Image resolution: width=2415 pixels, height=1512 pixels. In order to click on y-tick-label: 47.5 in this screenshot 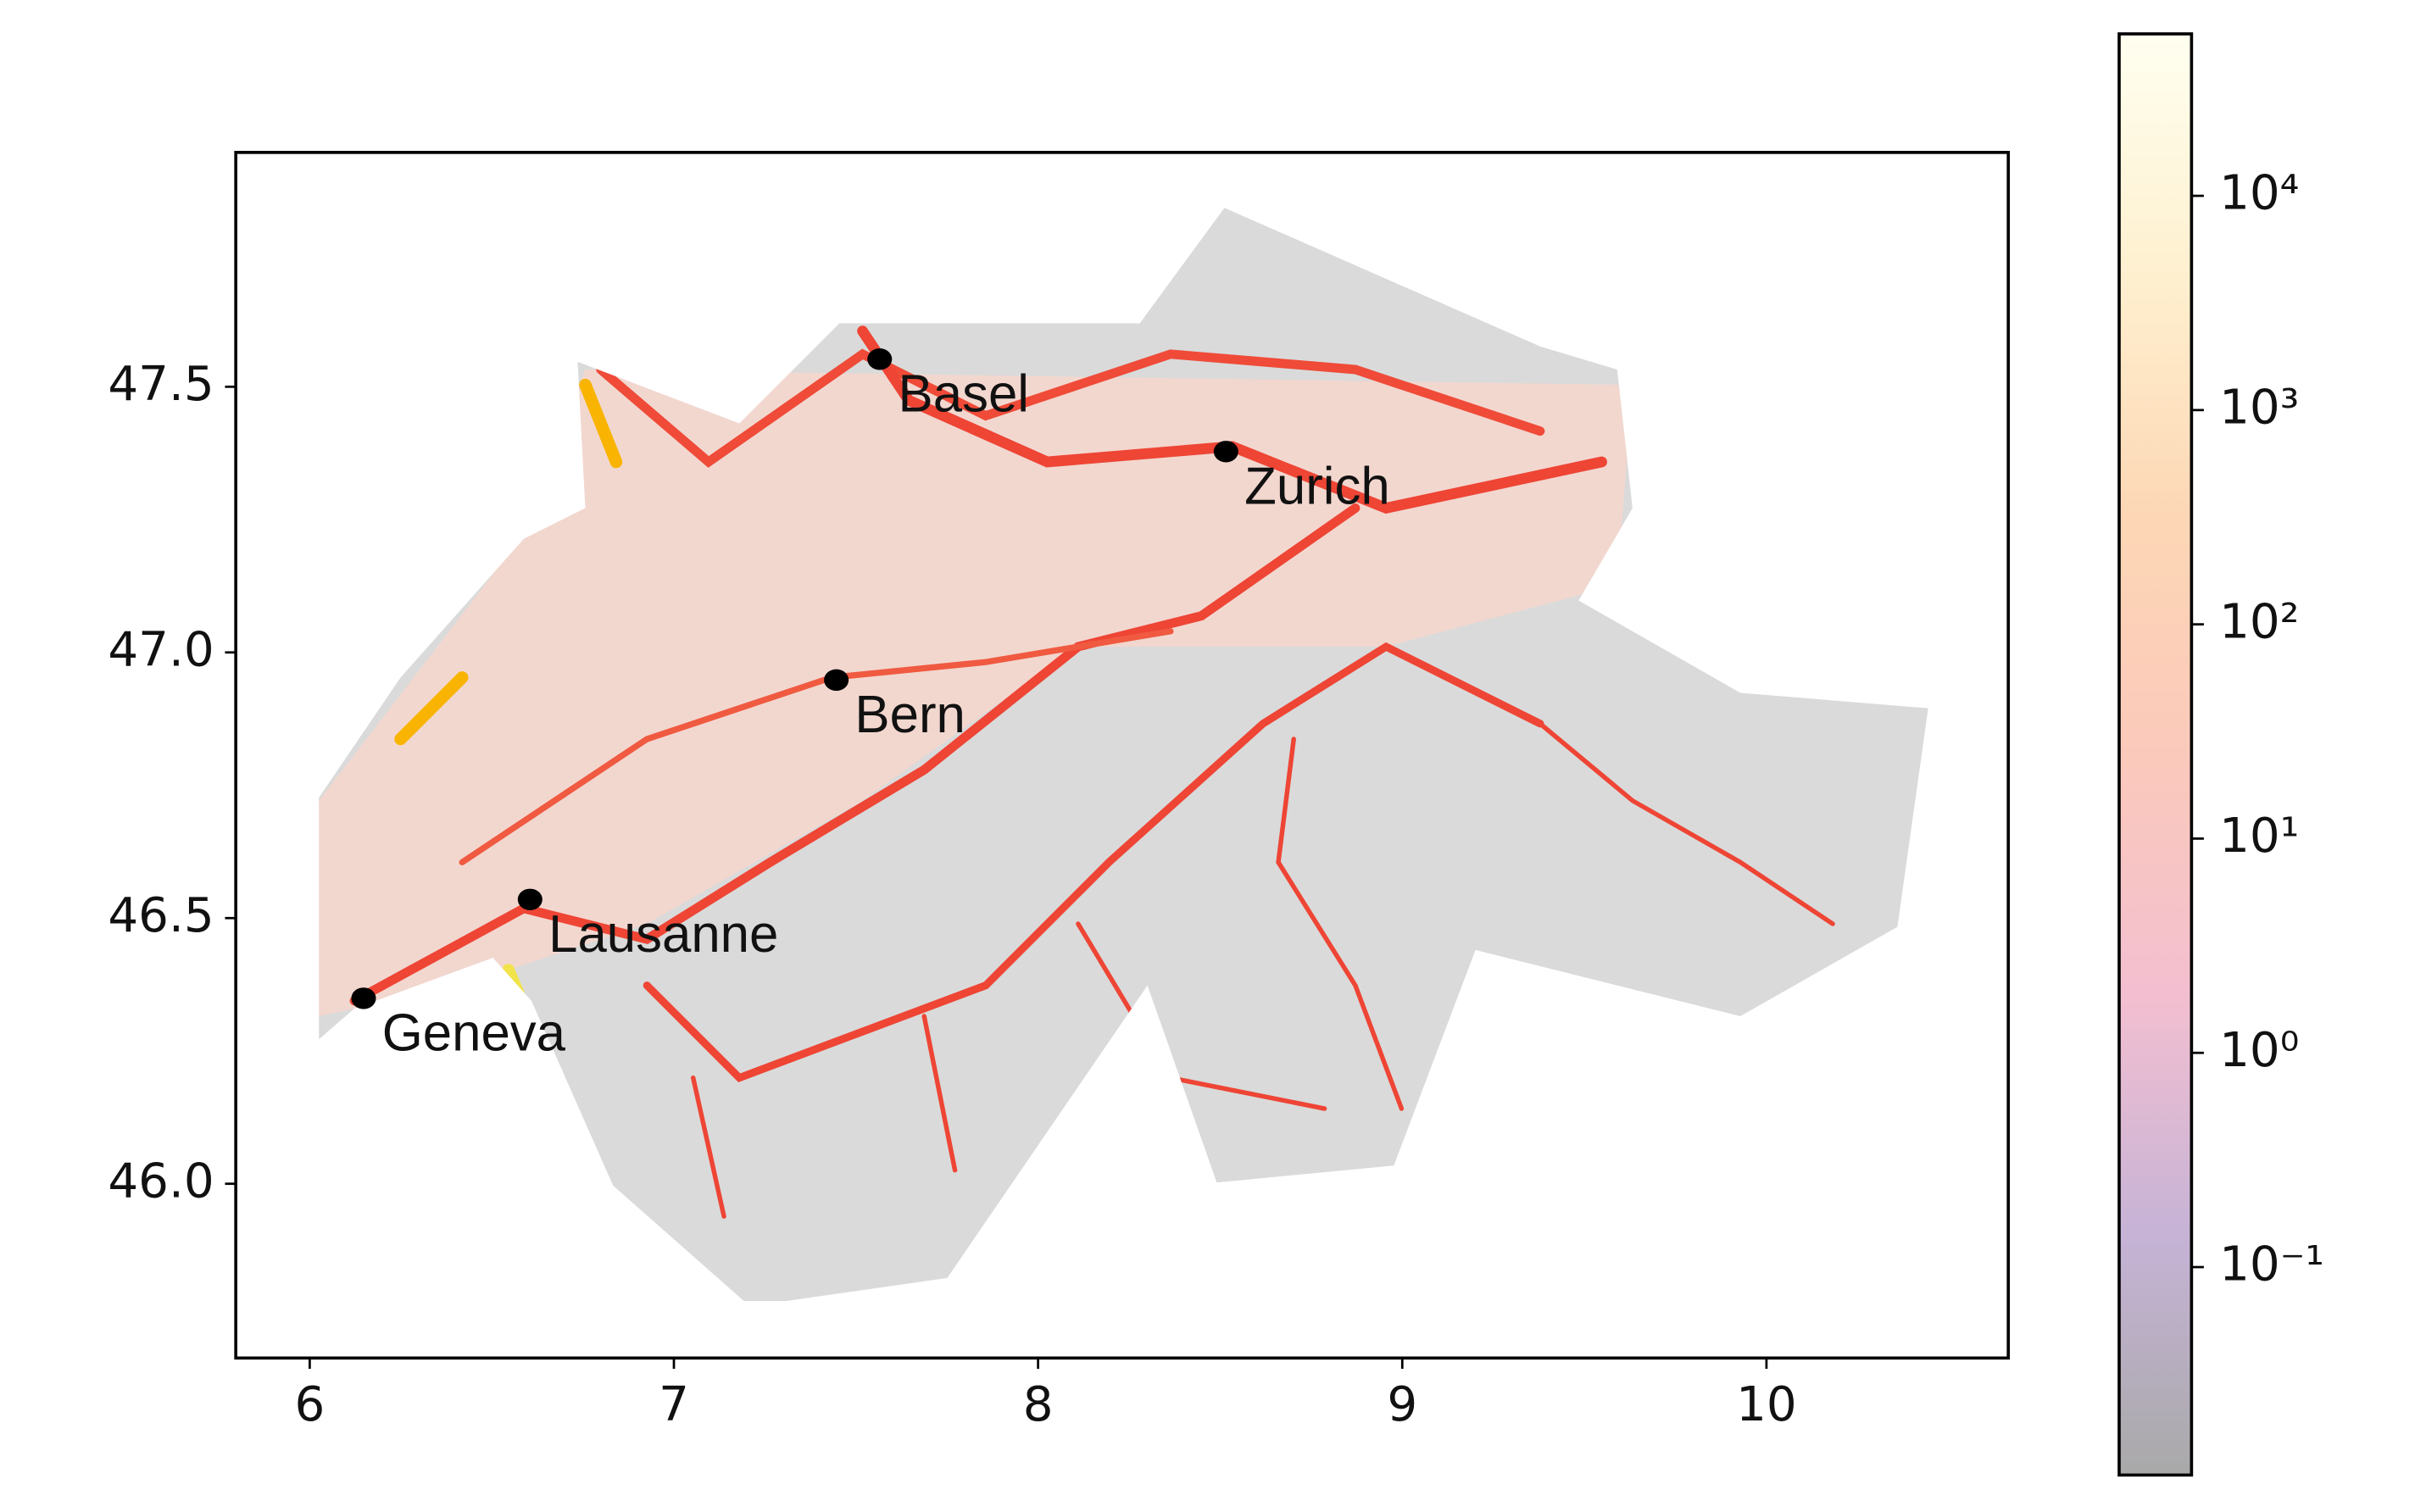, I will do `click(161, 385)`.